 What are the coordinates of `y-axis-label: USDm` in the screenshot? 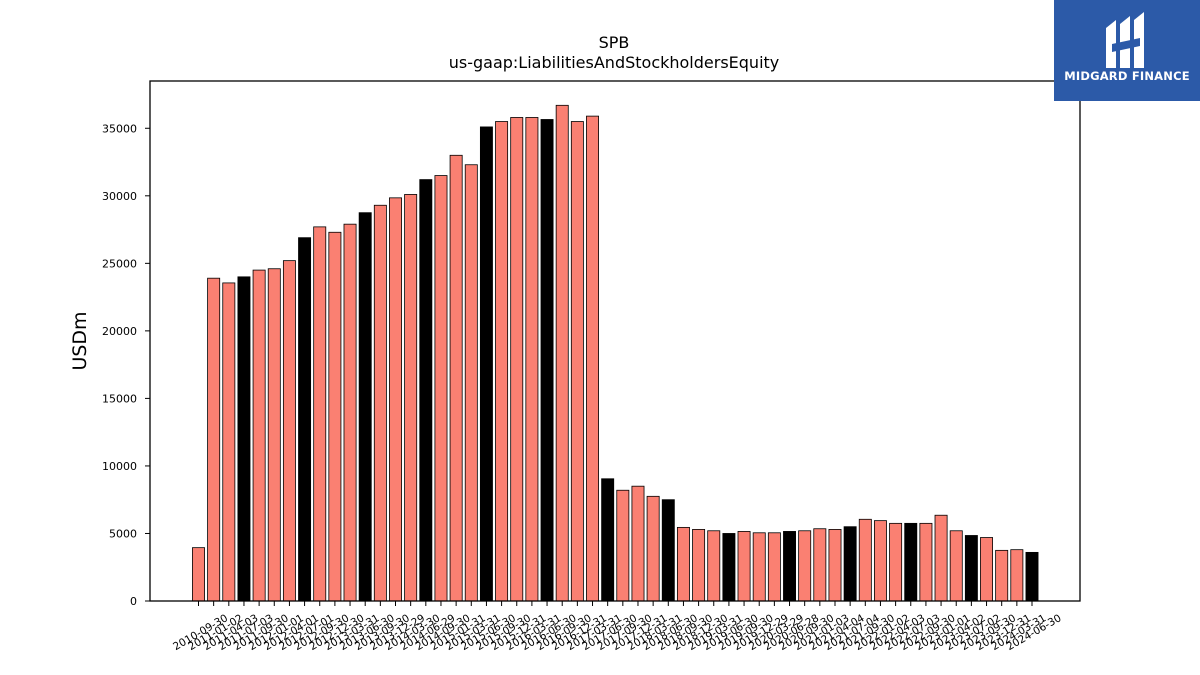 It's located at (80, 340).